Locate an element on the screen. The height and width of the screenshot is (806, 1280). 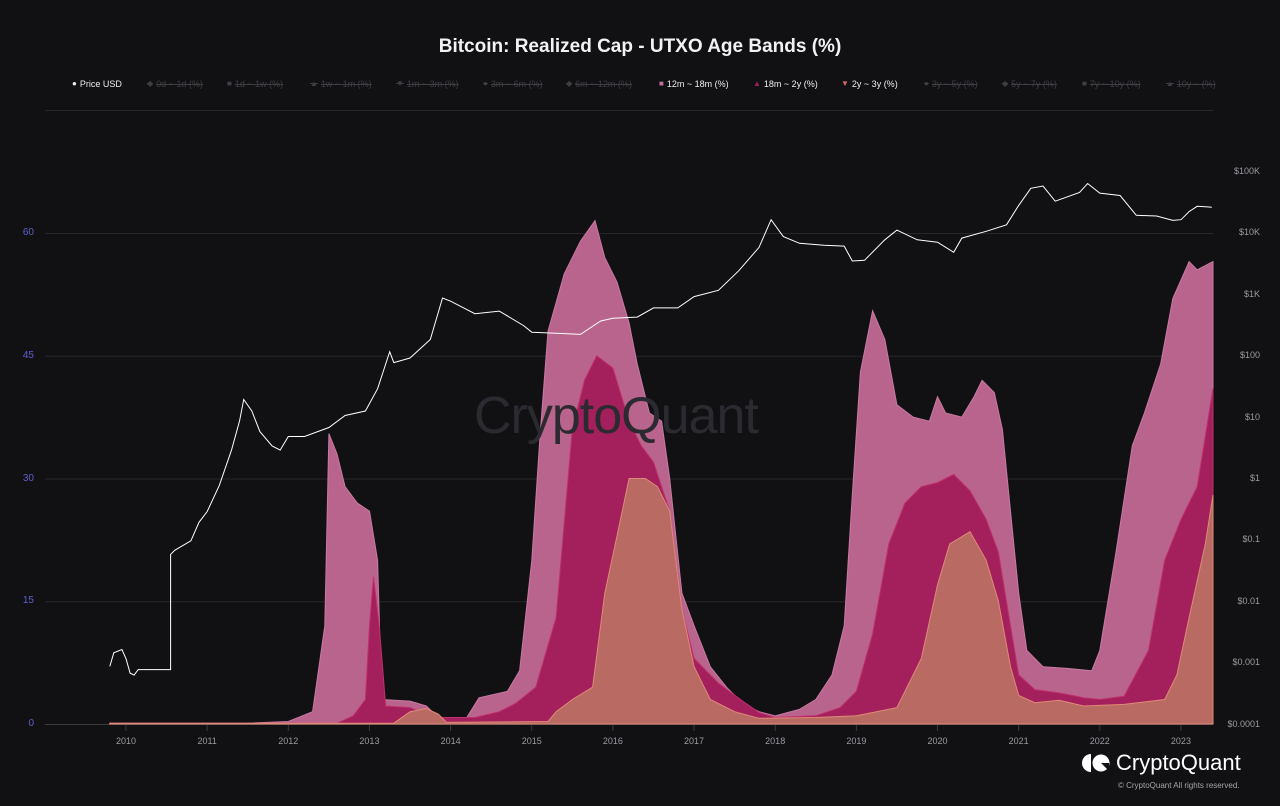
legend-item-10: ● 3y ~ 5y (%) is located at coordinates (951, 84).